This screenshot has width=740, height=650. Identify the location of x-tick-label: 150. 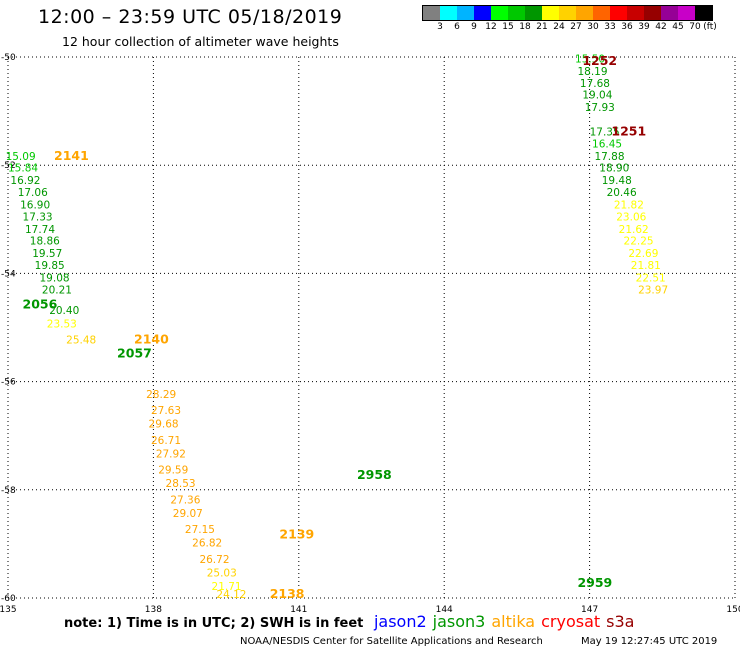
(733, 610).